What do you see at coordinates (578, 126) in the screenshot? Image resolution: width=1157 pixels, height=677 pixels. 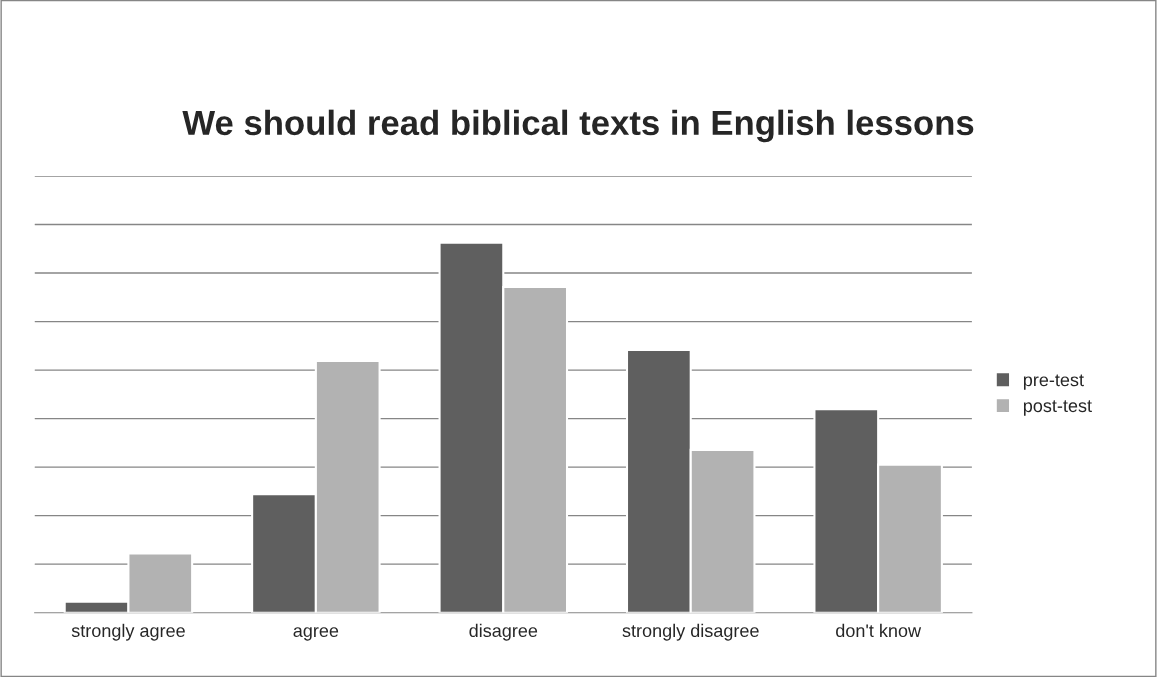 I see `chart-title: We should read biblical texts in English lessons` at bounding box center [578, 126].